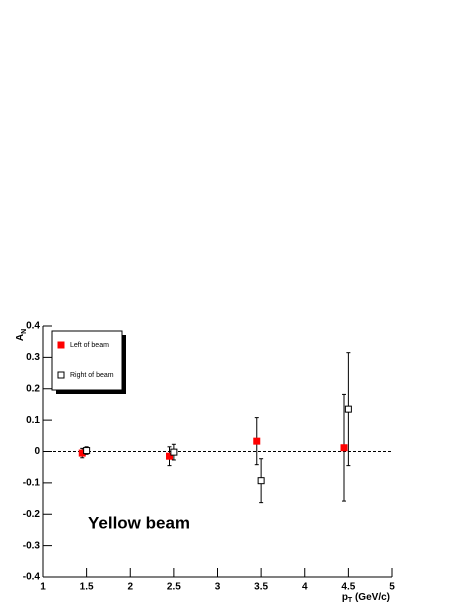 Image resolution: width=471 pixels, height=609 pixels. What do you see at coordinates (92, 375) in the screenshot?
I see `legend-label: Right of beam` at bounding box center [92, 375].